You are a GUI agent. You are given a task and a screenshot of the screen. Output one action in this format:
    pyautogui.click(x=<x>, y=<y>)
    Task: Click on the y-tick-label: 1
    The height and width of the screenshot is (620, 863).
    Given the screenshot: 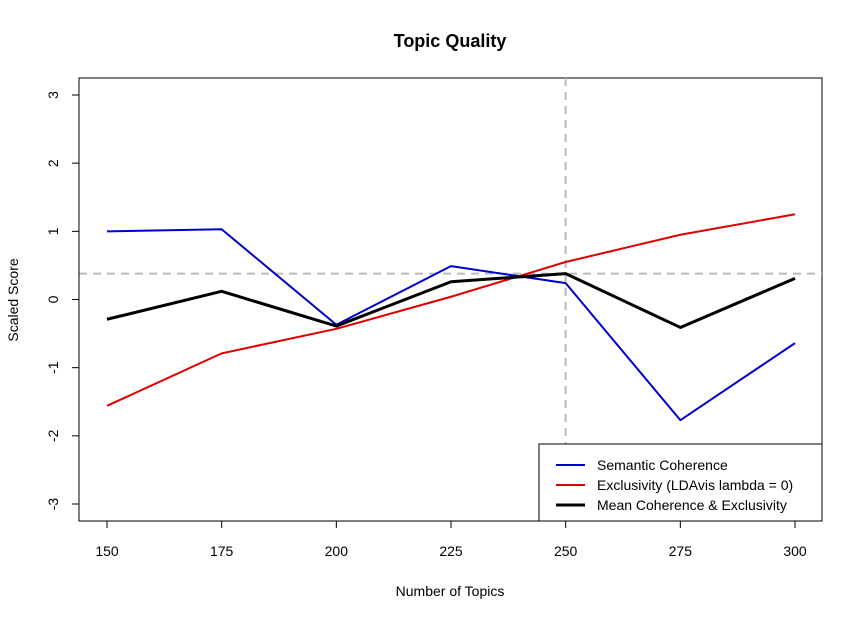 What is the action you would take?
    pyautogui.click(x=53, y=231)
    